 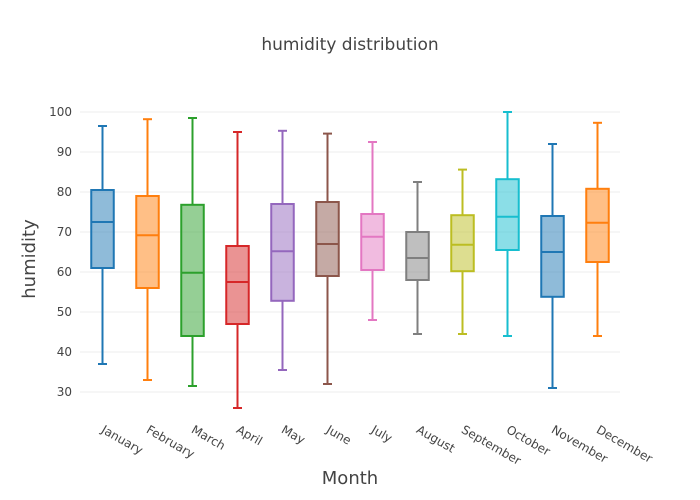 I want to click on y-tick-label-90: 90, so click(x=64, y=152).